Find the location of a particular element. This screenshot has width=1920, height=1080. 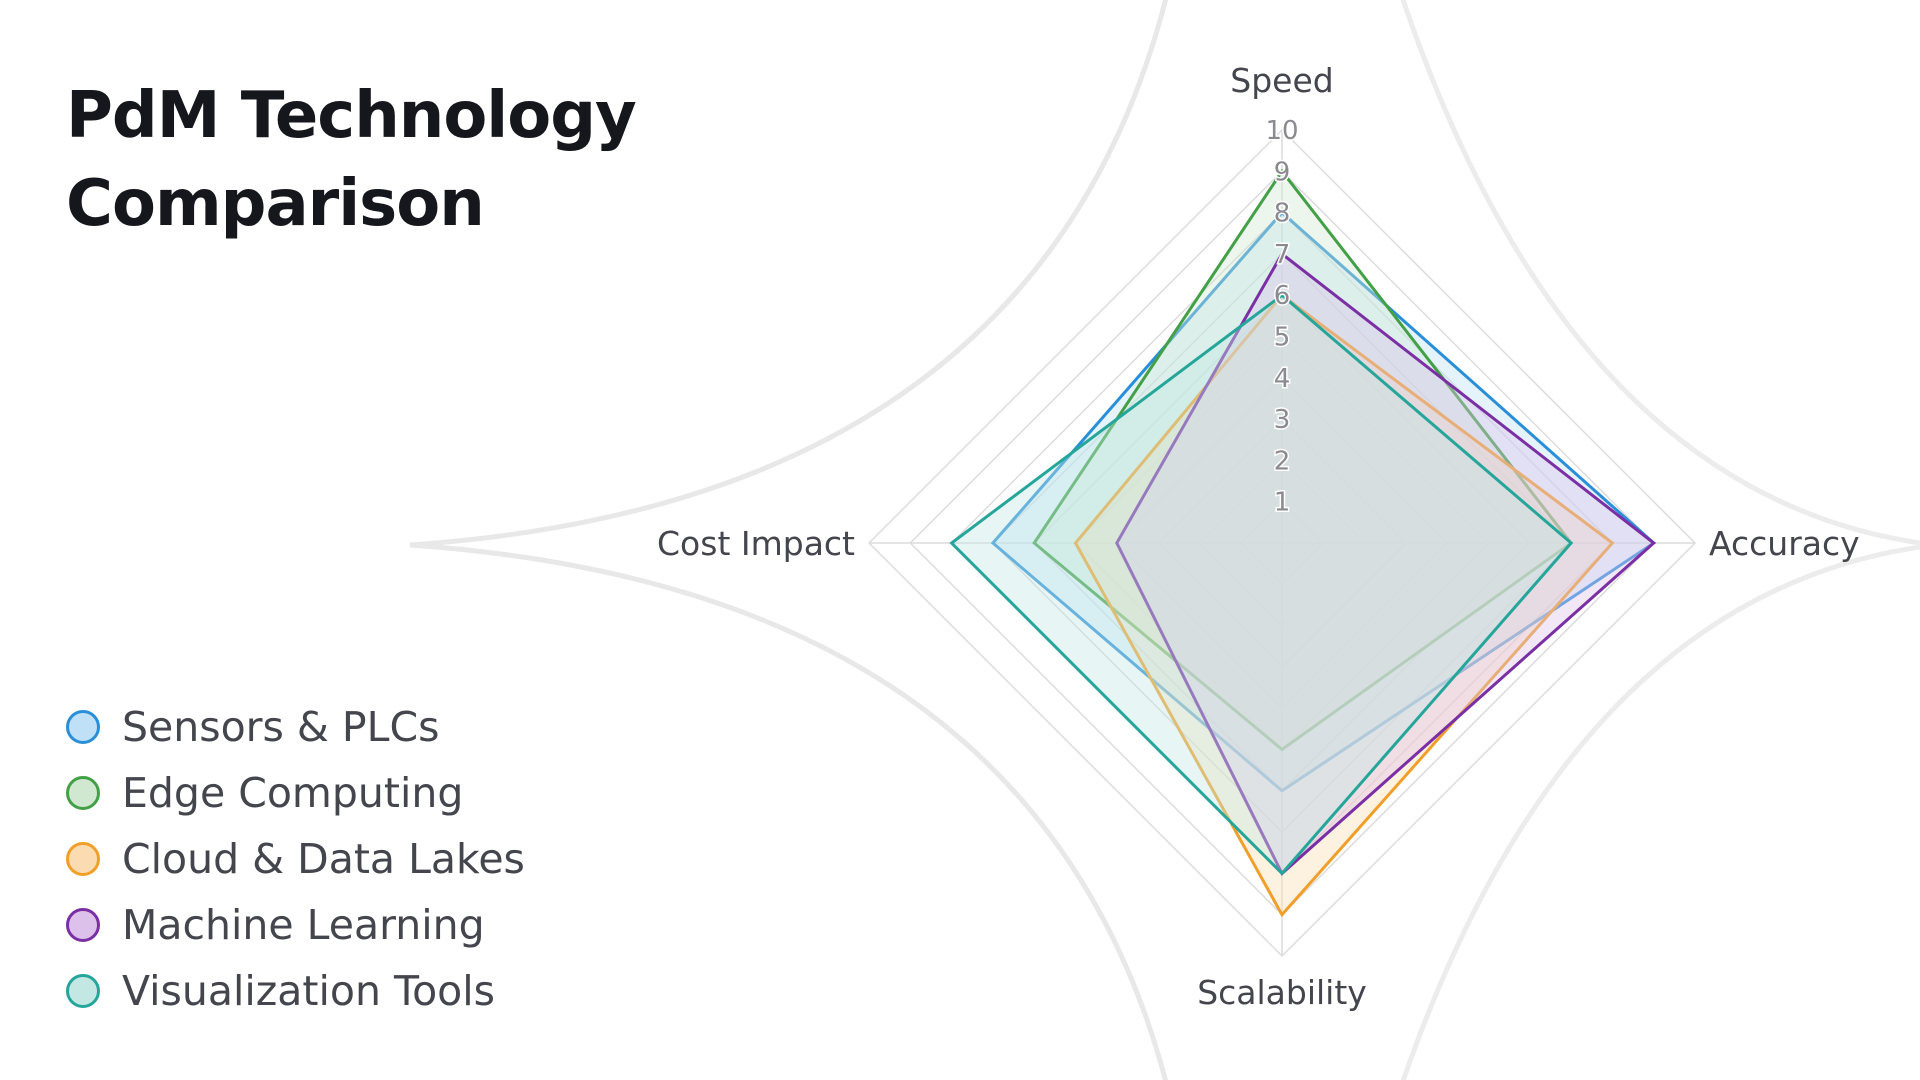

axis-label: Accuracy is located at coordinates (1784, 543).